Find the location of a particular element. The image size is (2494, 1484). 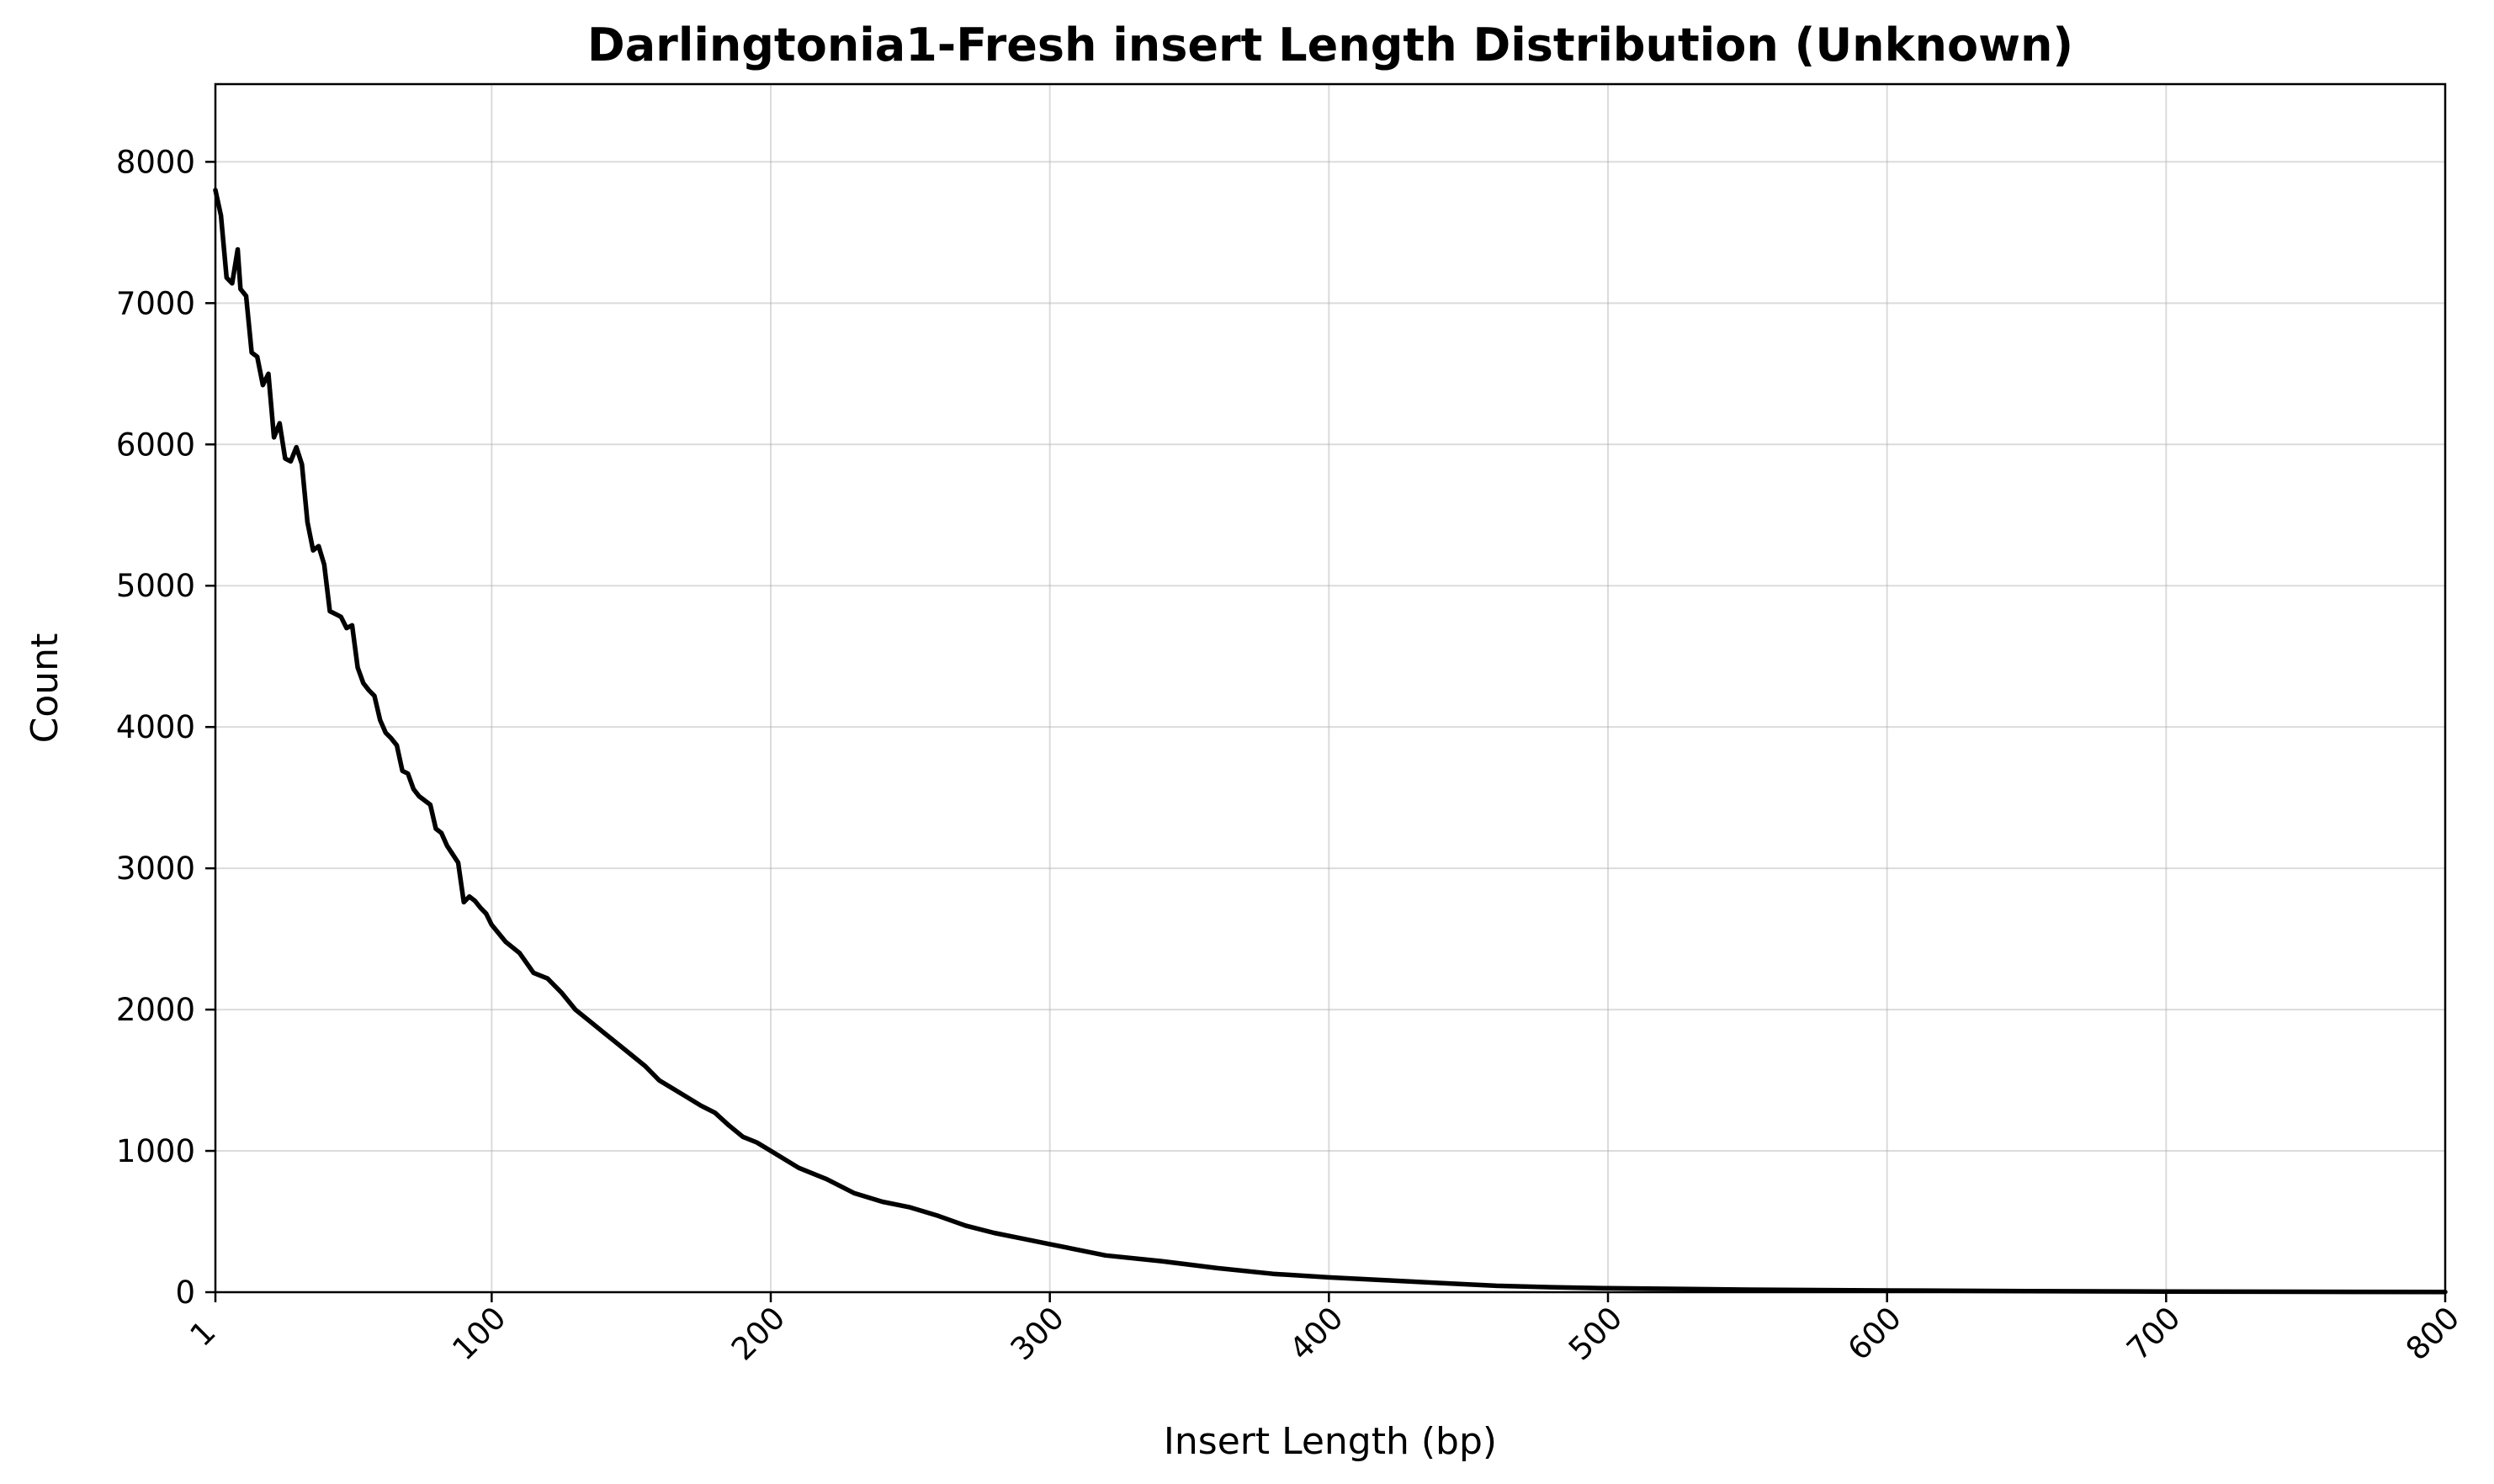

x-tick-label: 1 is located at coordinates (203, 1334).